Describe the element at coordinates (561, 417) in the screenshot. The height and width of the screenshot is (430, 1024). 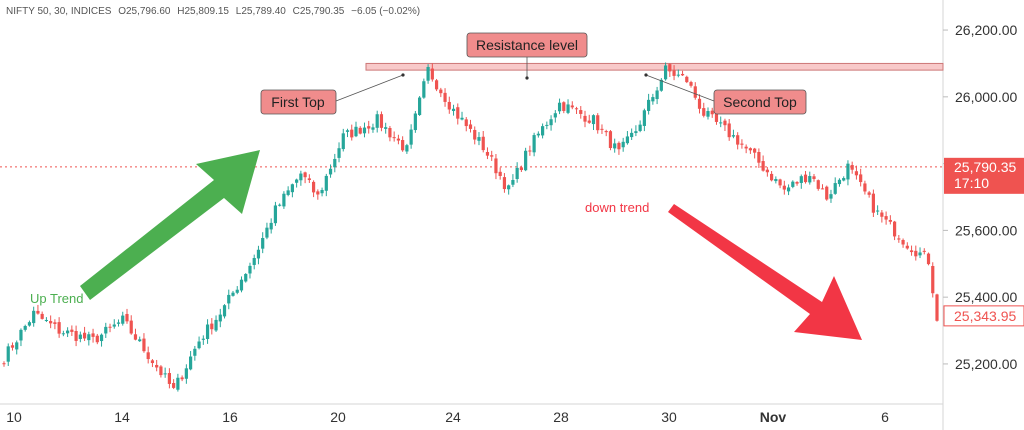
I see `time-tick-label: 28` at that location.